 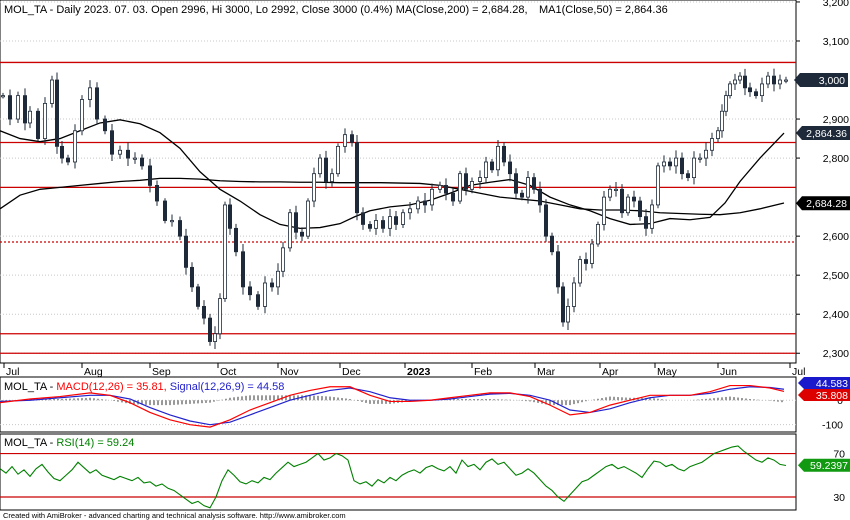 What do you see at coordinates (824, 465) in the screenshot?
I see `rsi-value-badge-shape` at bounding box center [824, 465].